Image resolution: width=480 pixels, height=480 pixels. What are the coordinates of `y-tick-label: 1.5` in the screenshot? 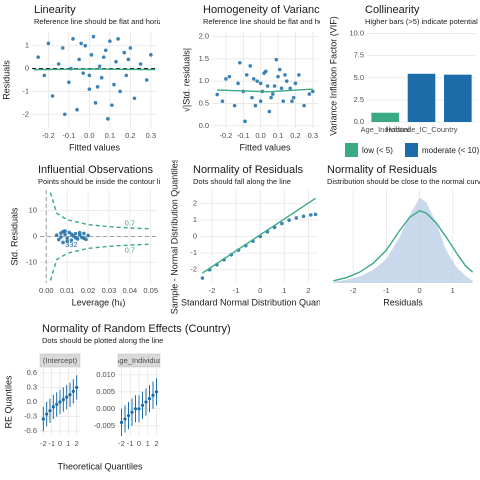 It's located at (204, 58).